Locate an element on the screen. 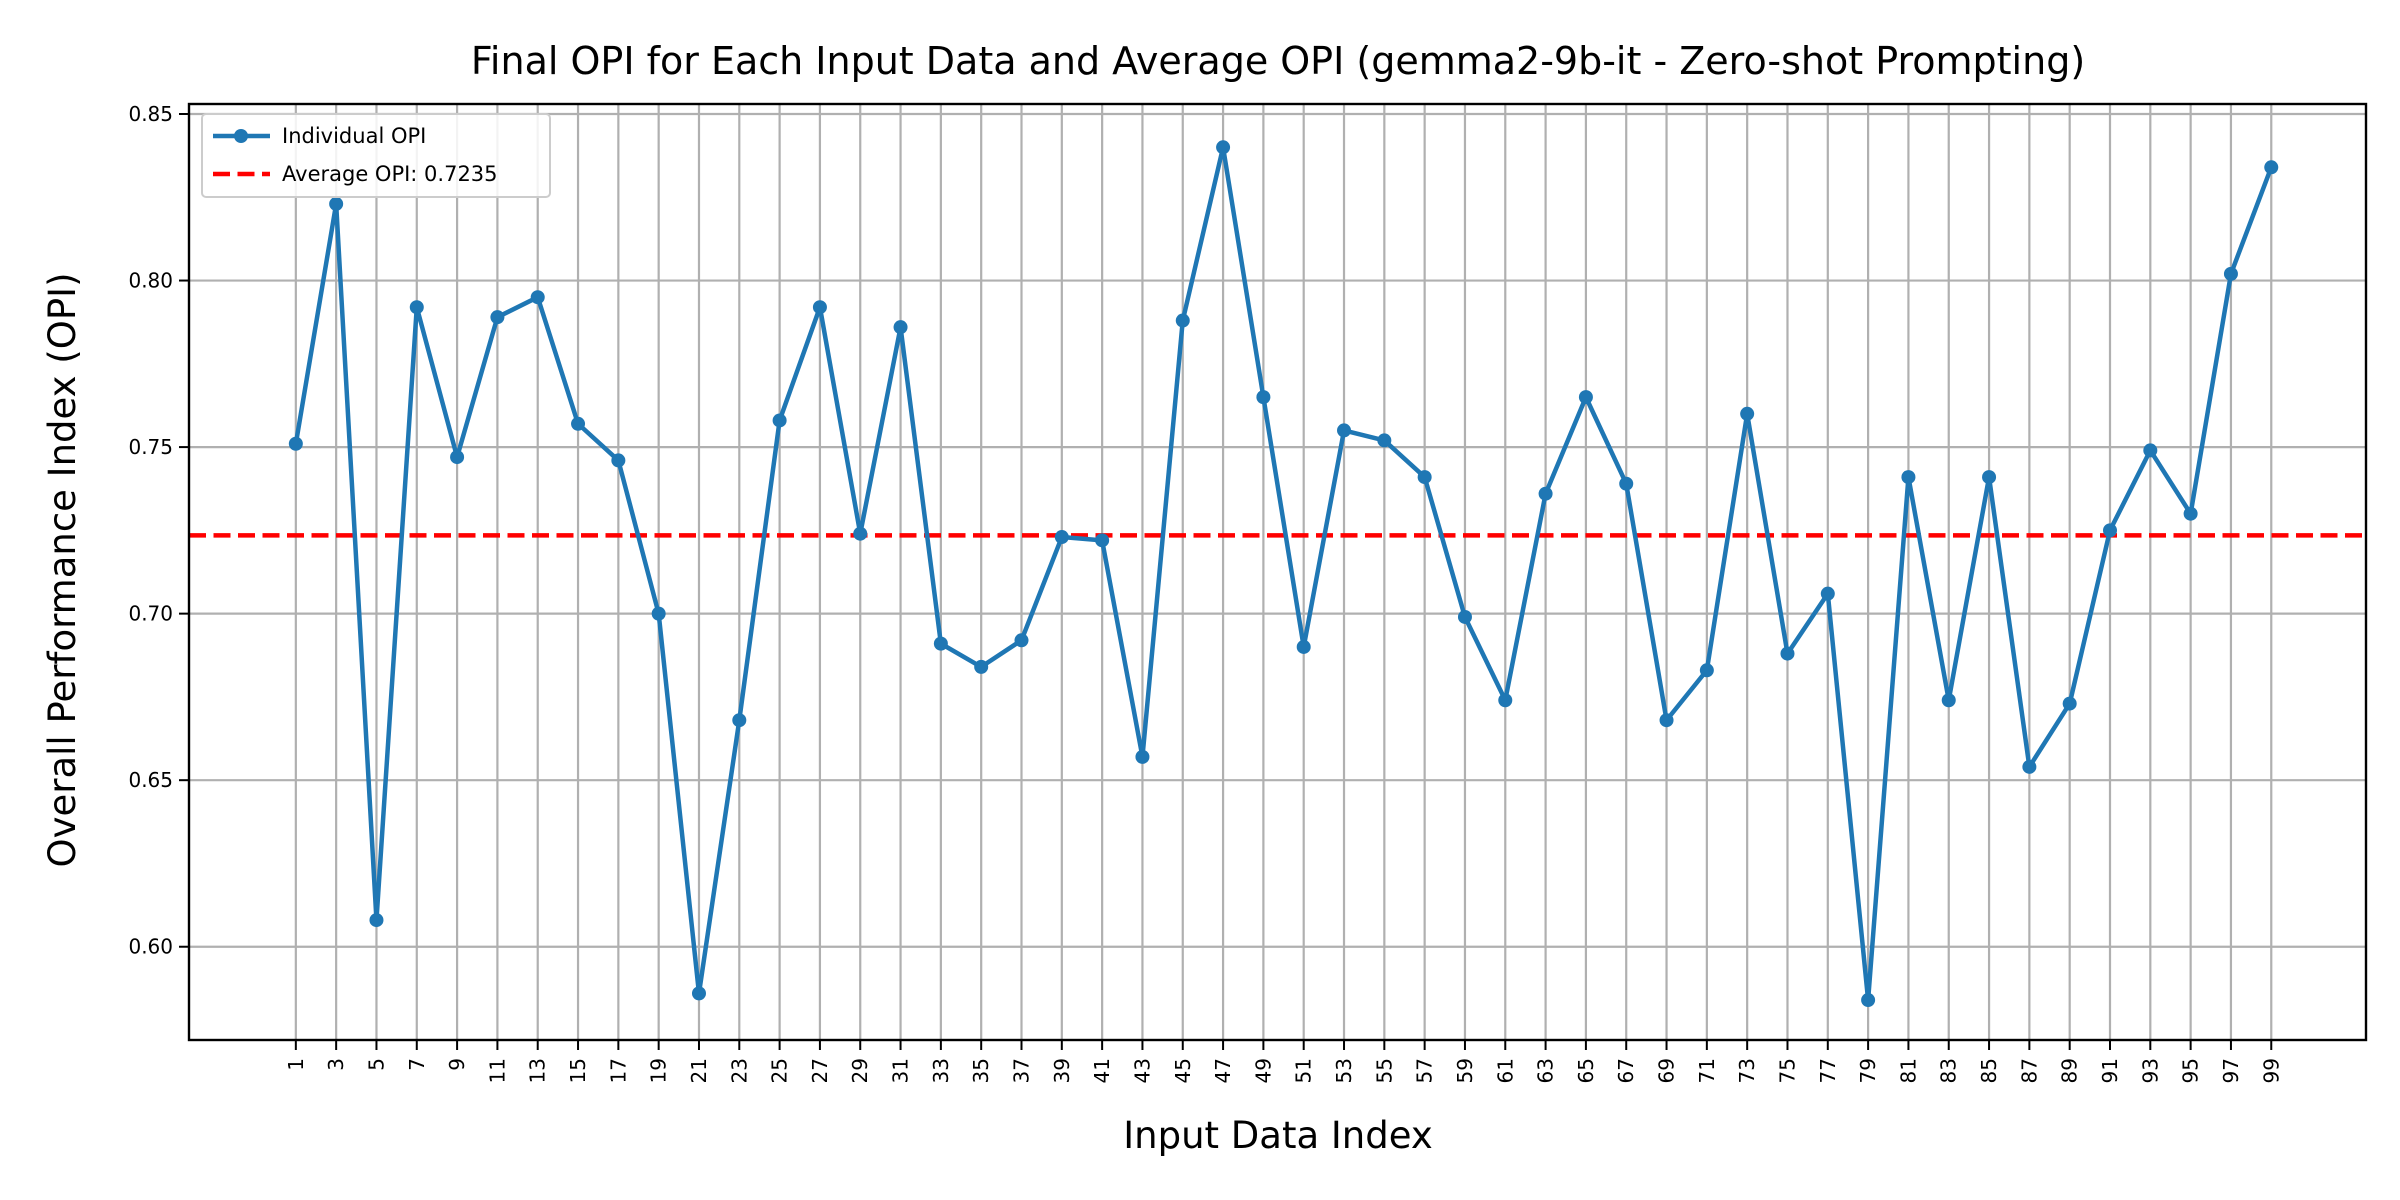  x-tick-label: 87 is located at coordinates (2029, 1070).